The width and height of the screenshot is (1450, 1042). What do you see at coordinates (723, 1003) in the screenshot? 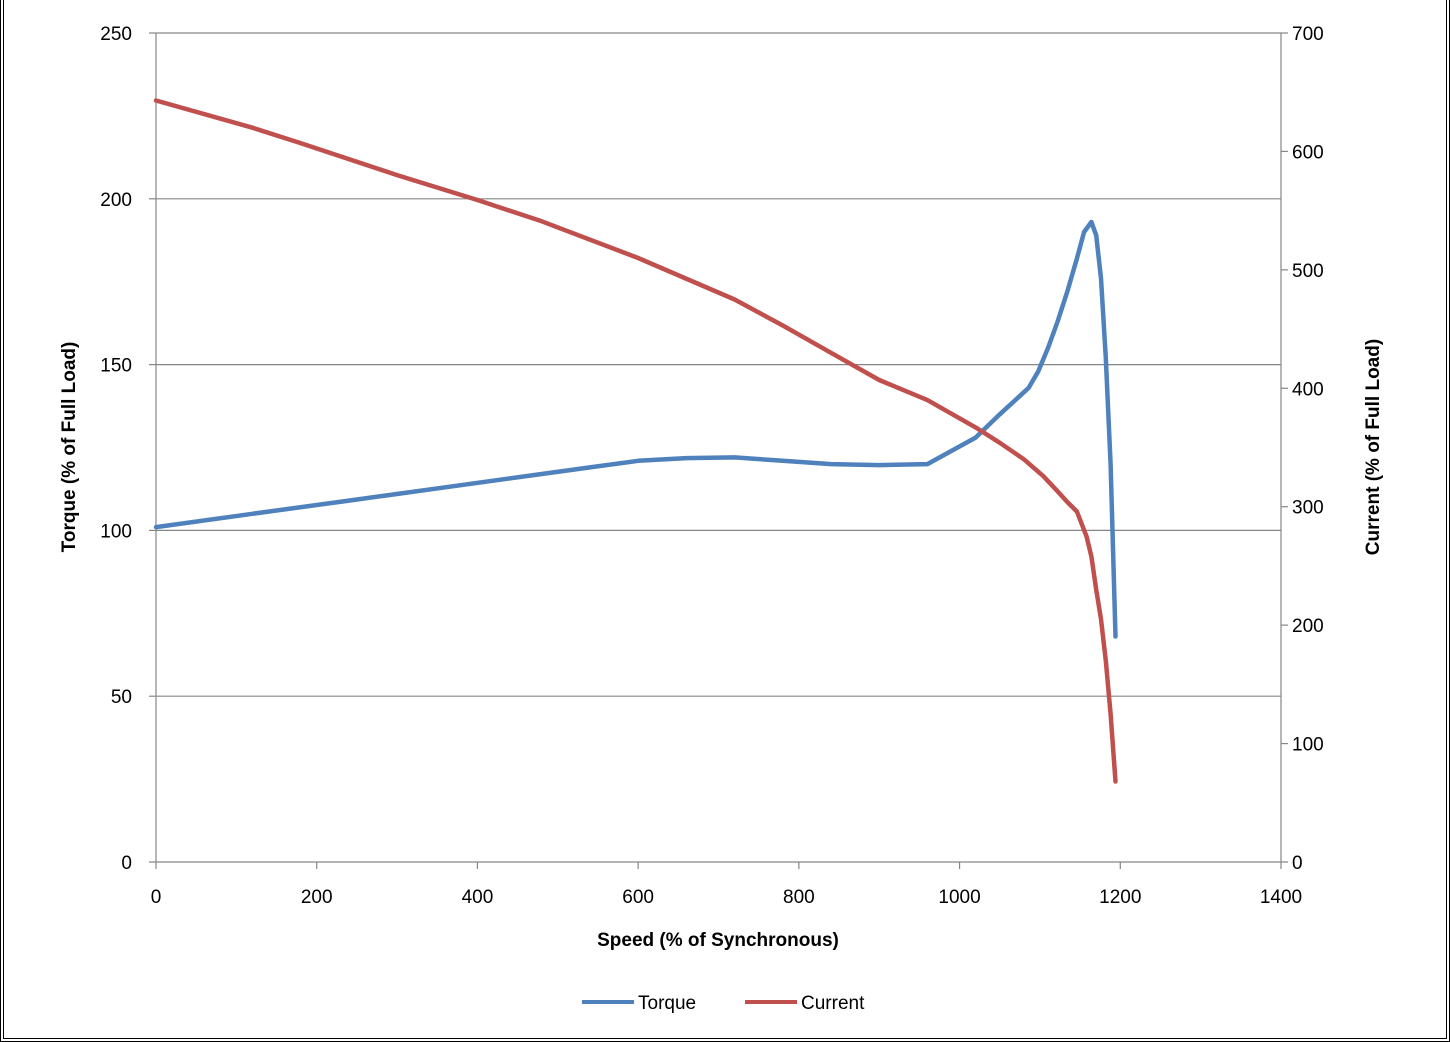
I see `legend: Torque Current` at bounding box center [723, 1003].